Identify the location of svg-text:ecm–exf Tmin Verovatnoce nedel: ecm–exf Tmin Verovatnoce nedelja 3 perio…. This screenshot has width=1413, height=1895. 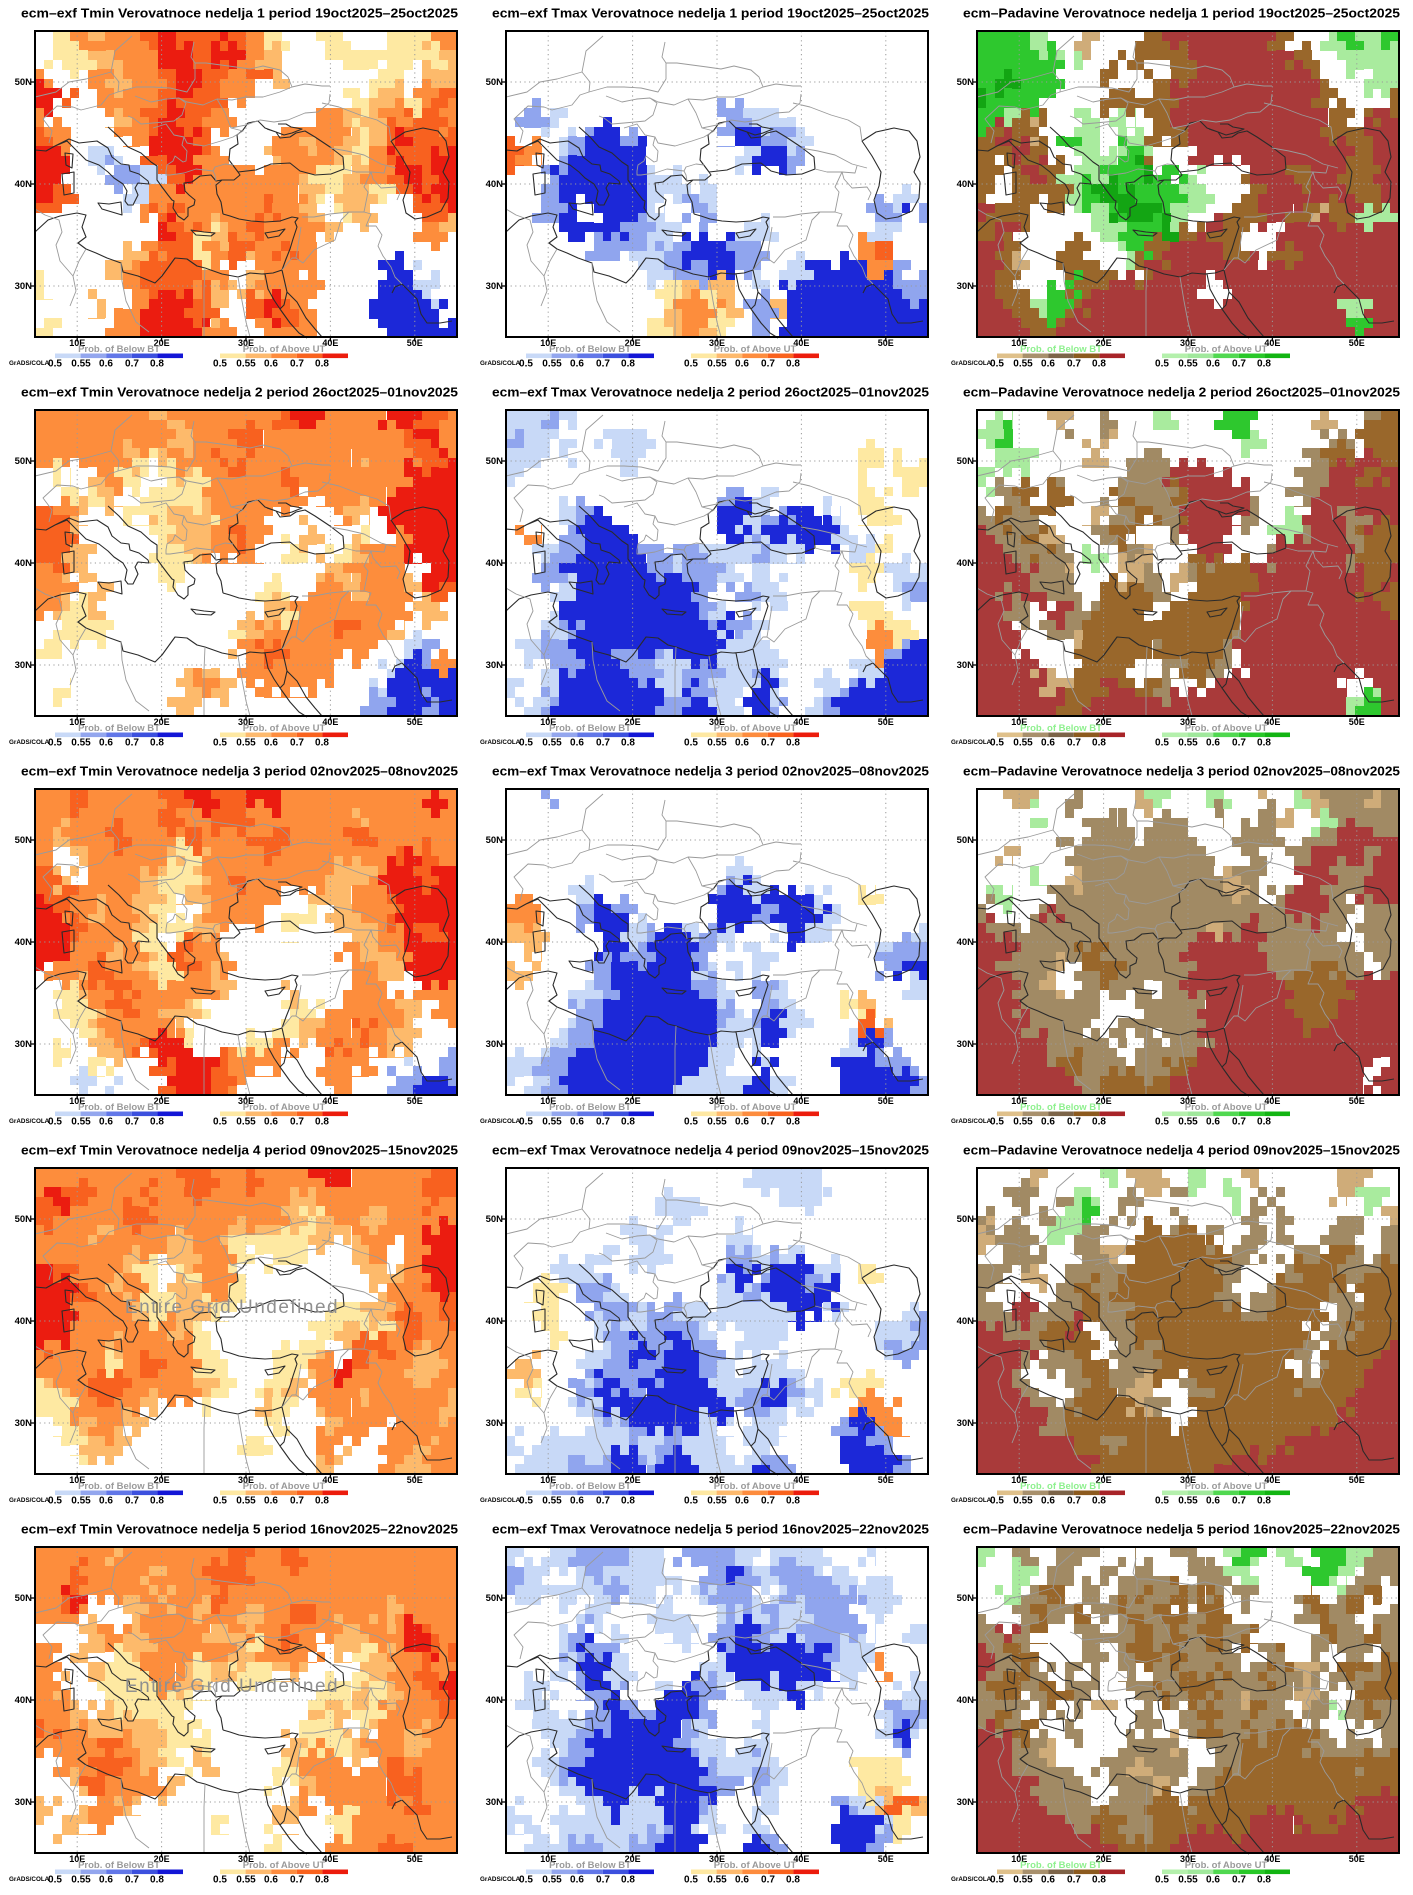
(239, 771).